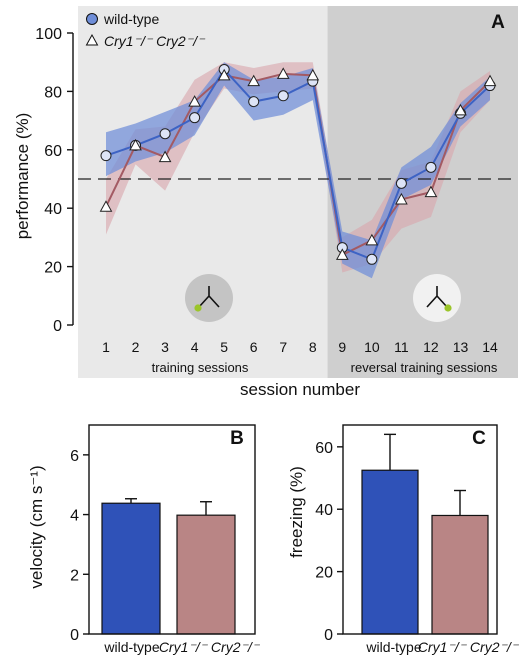  Describe the element at coordinates (498, 22) in the screenshot. I see `panel-label-a: A` at that location.